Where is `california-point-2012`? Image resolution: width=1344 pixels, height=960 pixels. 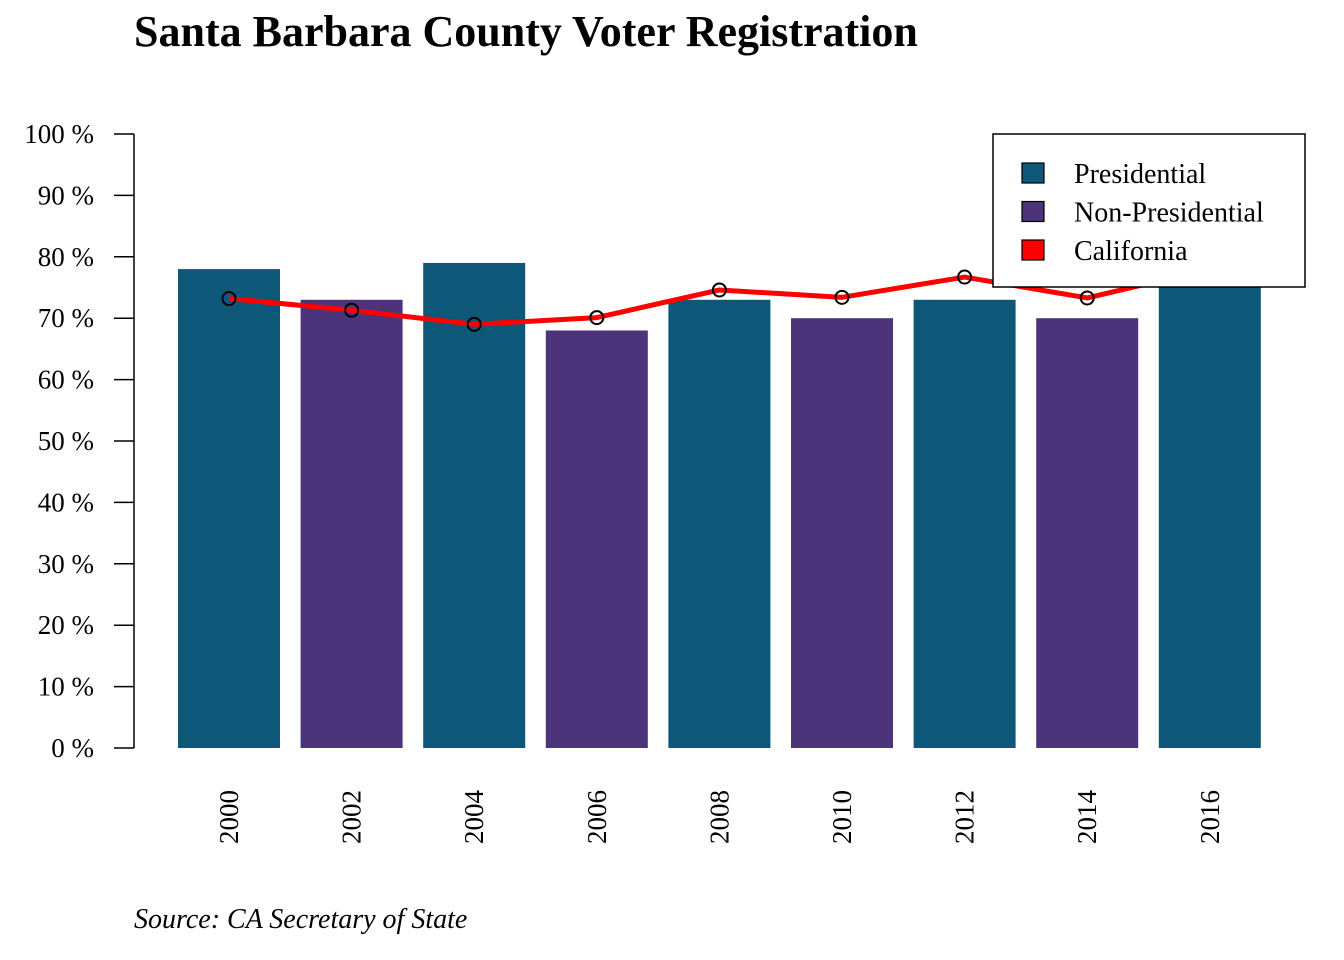
california-point-2012 is located at coordinates (965, 277).